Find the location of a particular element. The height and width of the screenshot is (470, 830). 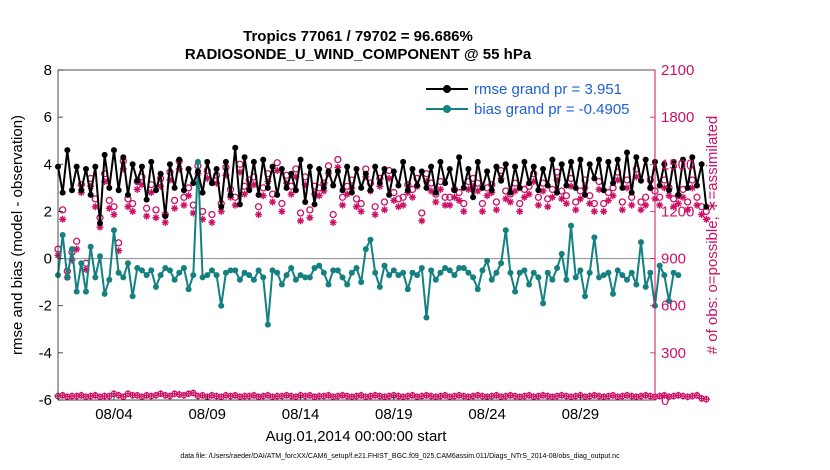

right-tick-label: 1500 is located at coordinates (677, 164).